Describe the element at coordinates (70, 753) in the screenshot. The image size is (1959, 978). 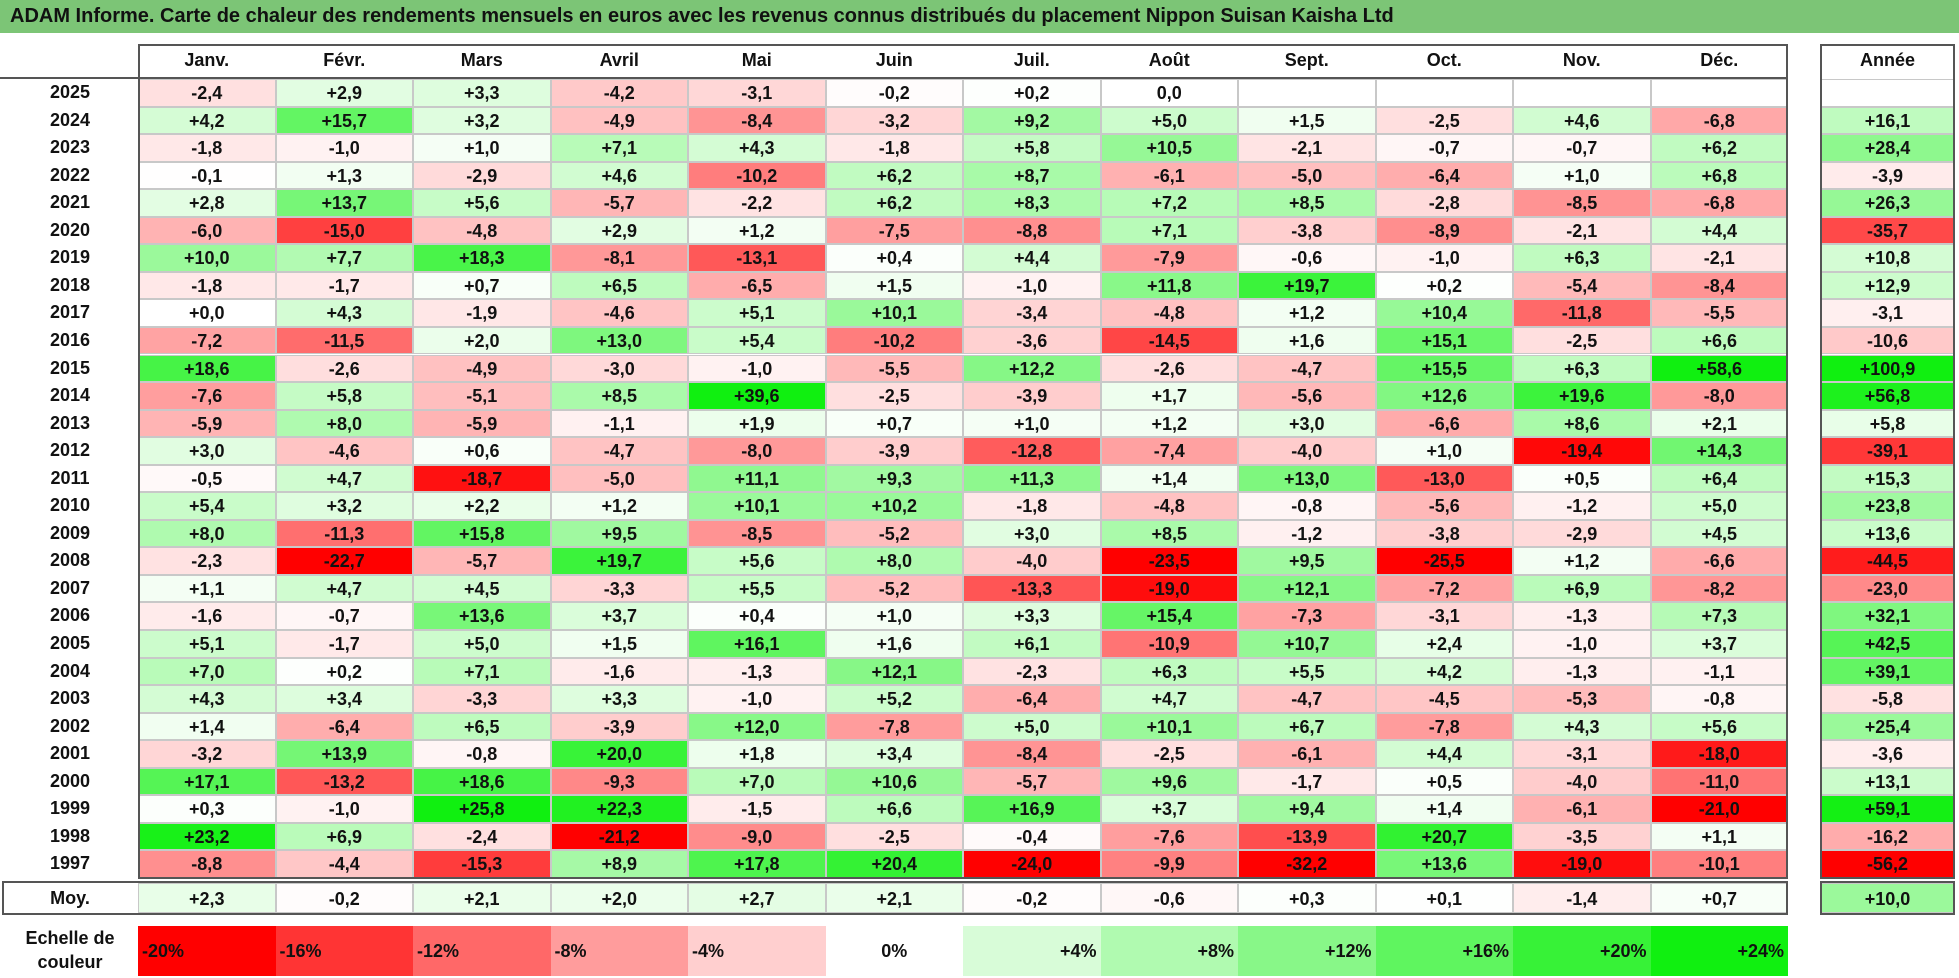
I see `year-label: 2001` at that location.